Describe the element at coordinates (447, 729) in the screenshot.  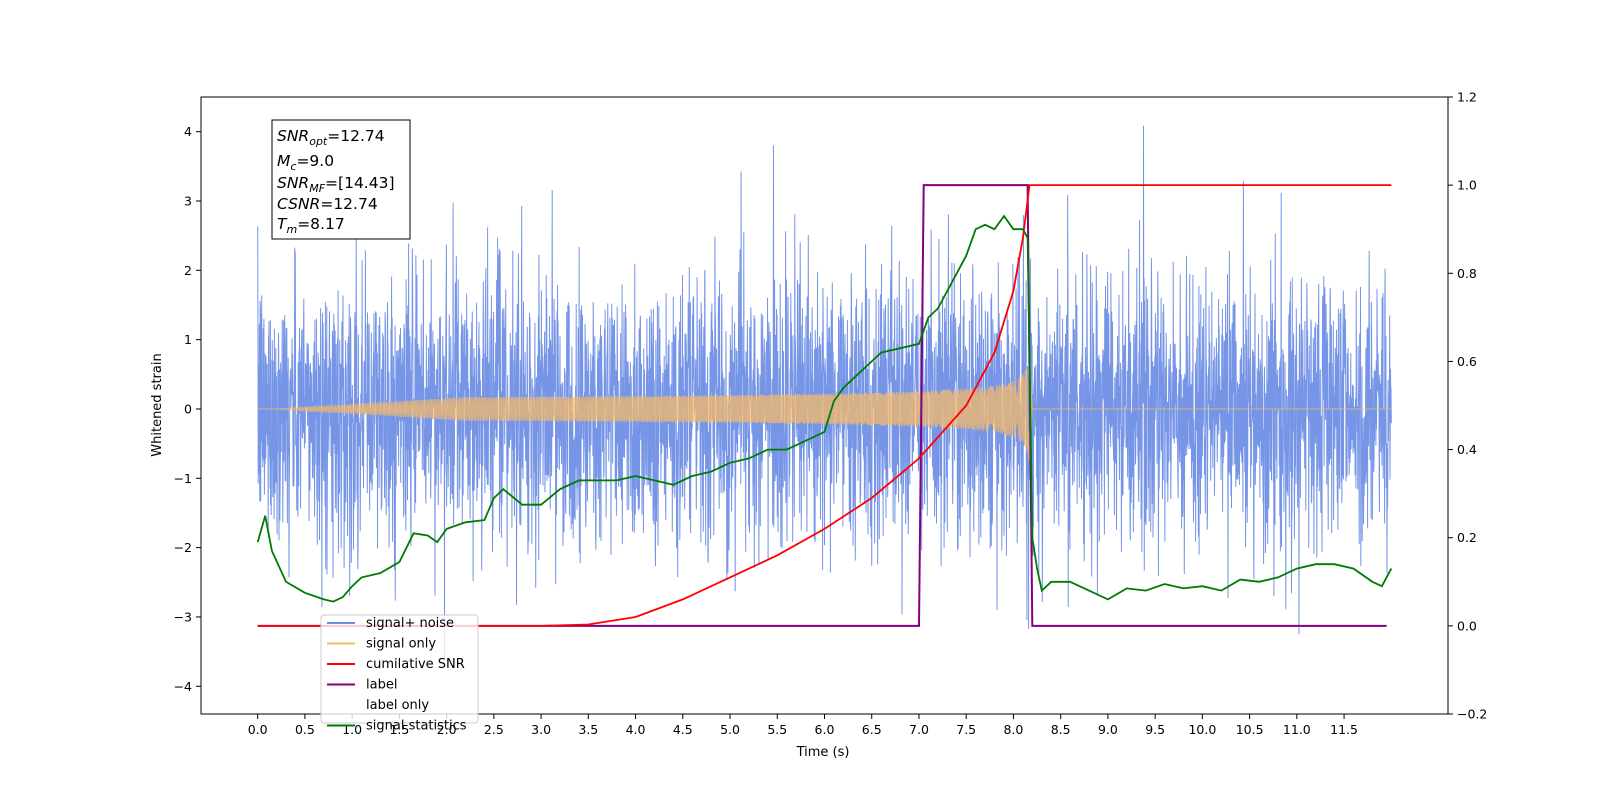
I see `x-tick-label: 2.0` at that location.